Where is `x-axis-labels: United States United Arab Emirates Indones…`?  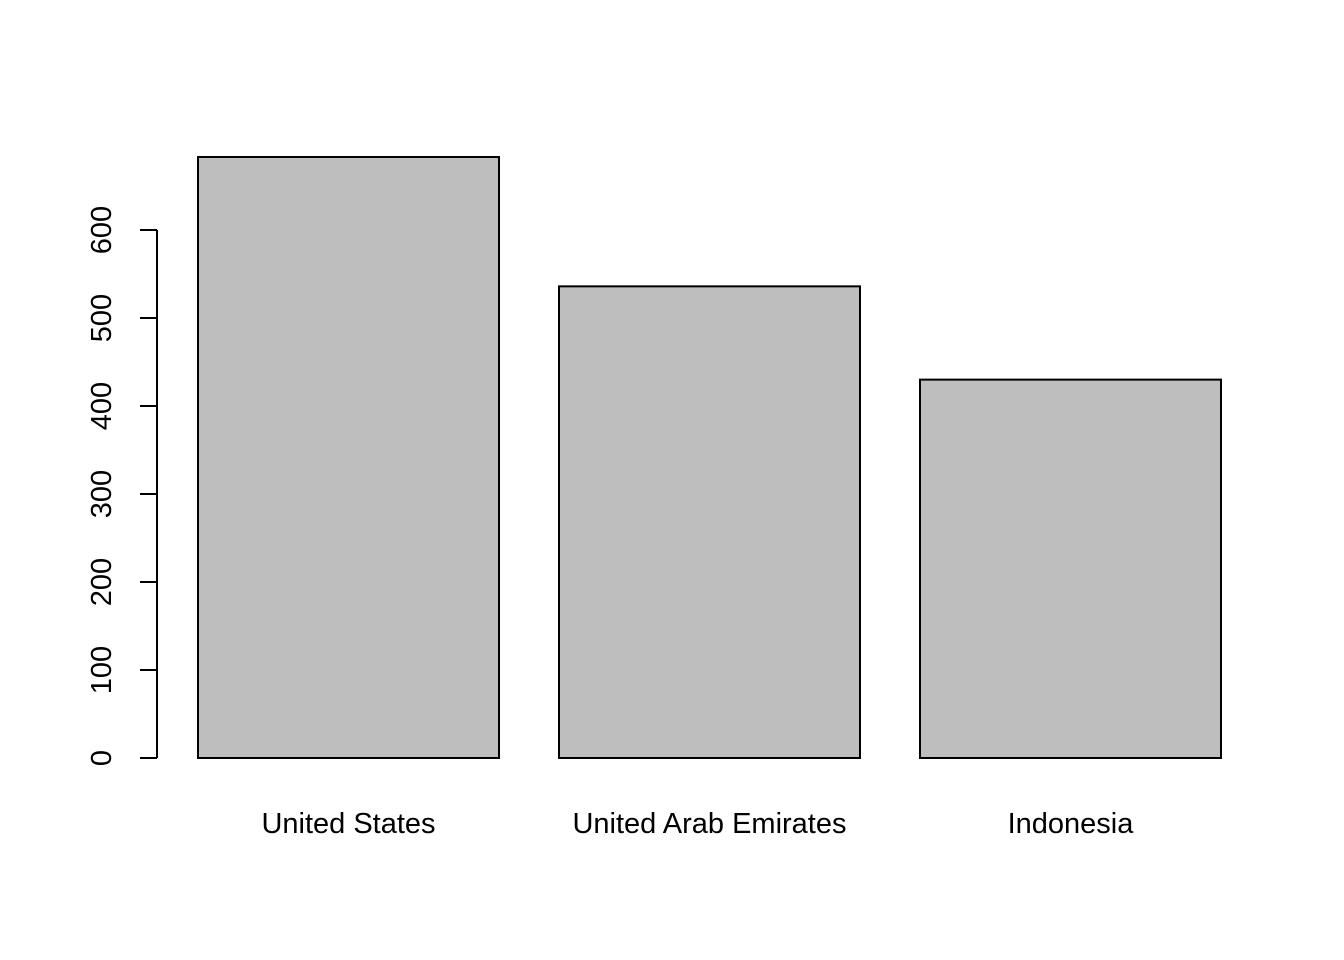 x-axis-labels: United States United Arab Emirates Indones… is located at coordinates (697, 824).